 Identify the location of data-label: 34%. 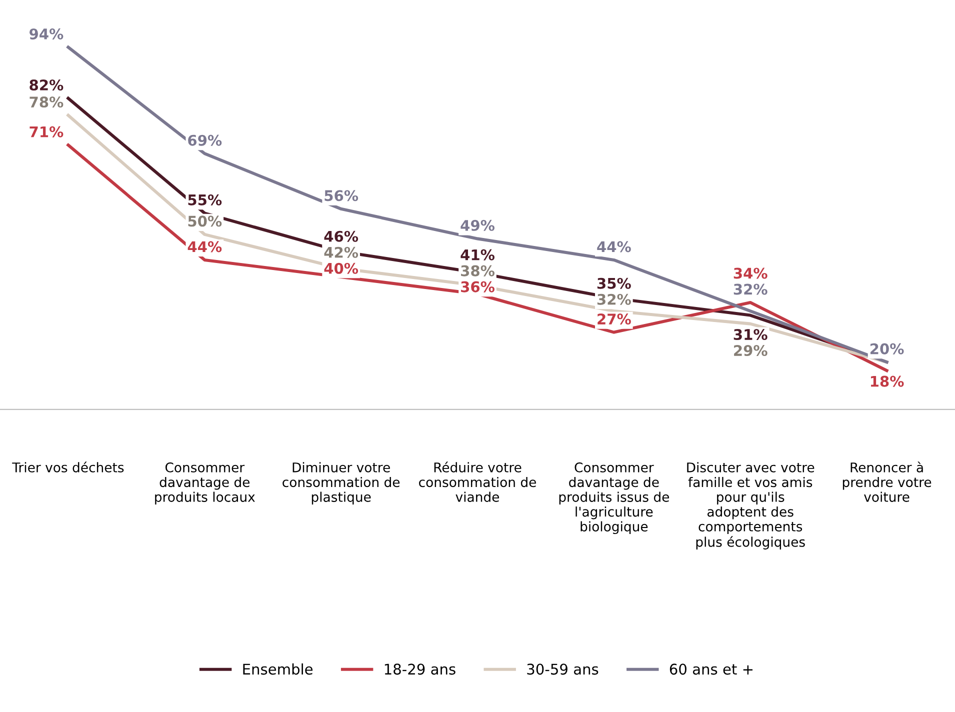
(751, 273).